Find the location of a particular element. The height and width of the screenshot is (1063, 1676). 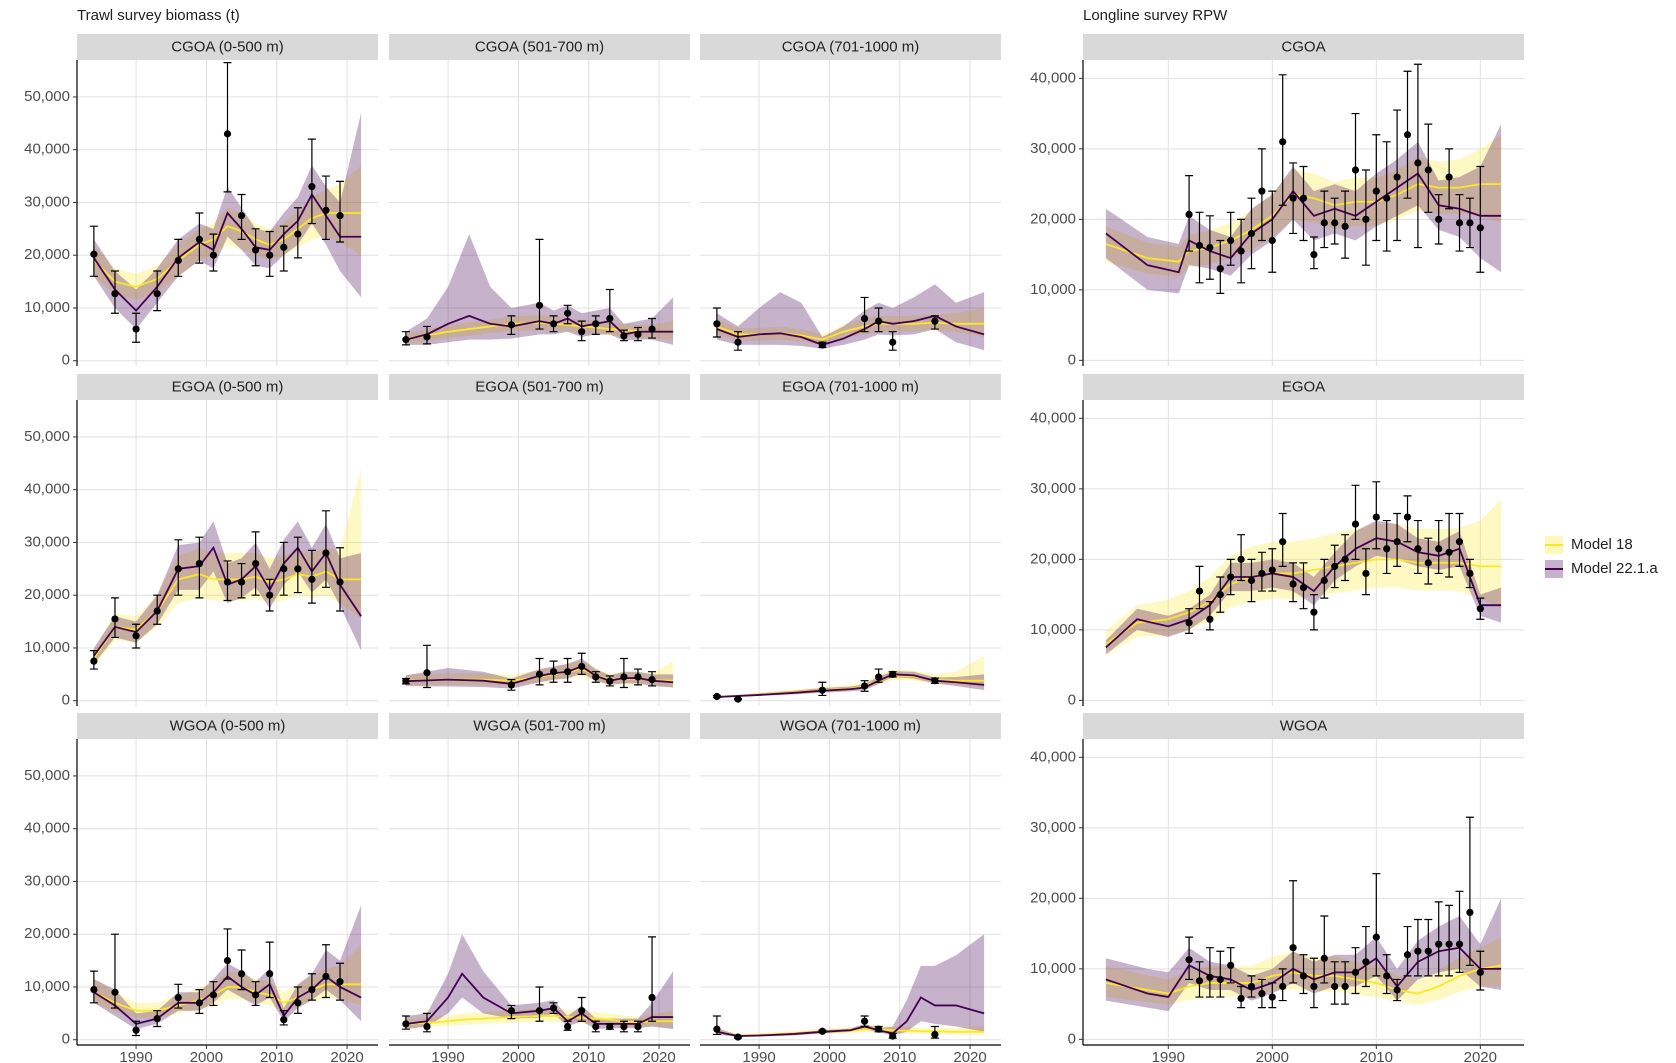

panel-title: EGOA (501-700 m) is located at coordinates (539, 386).